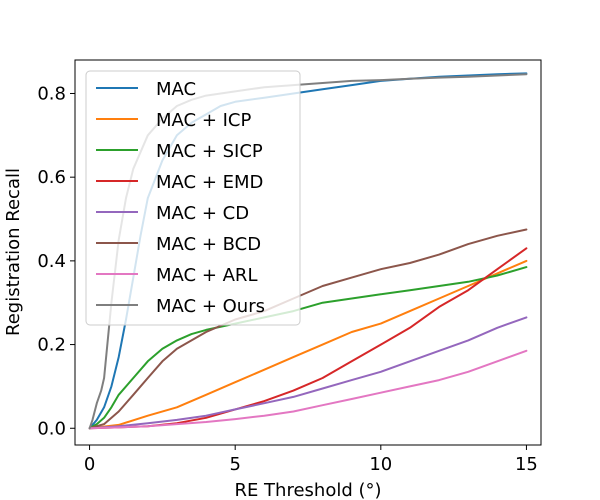  What do you see at coordinates (307, 490) in the screenshot?
I see `x-axis-label: RE Threshold (°)` at bounding box center [307, 490].